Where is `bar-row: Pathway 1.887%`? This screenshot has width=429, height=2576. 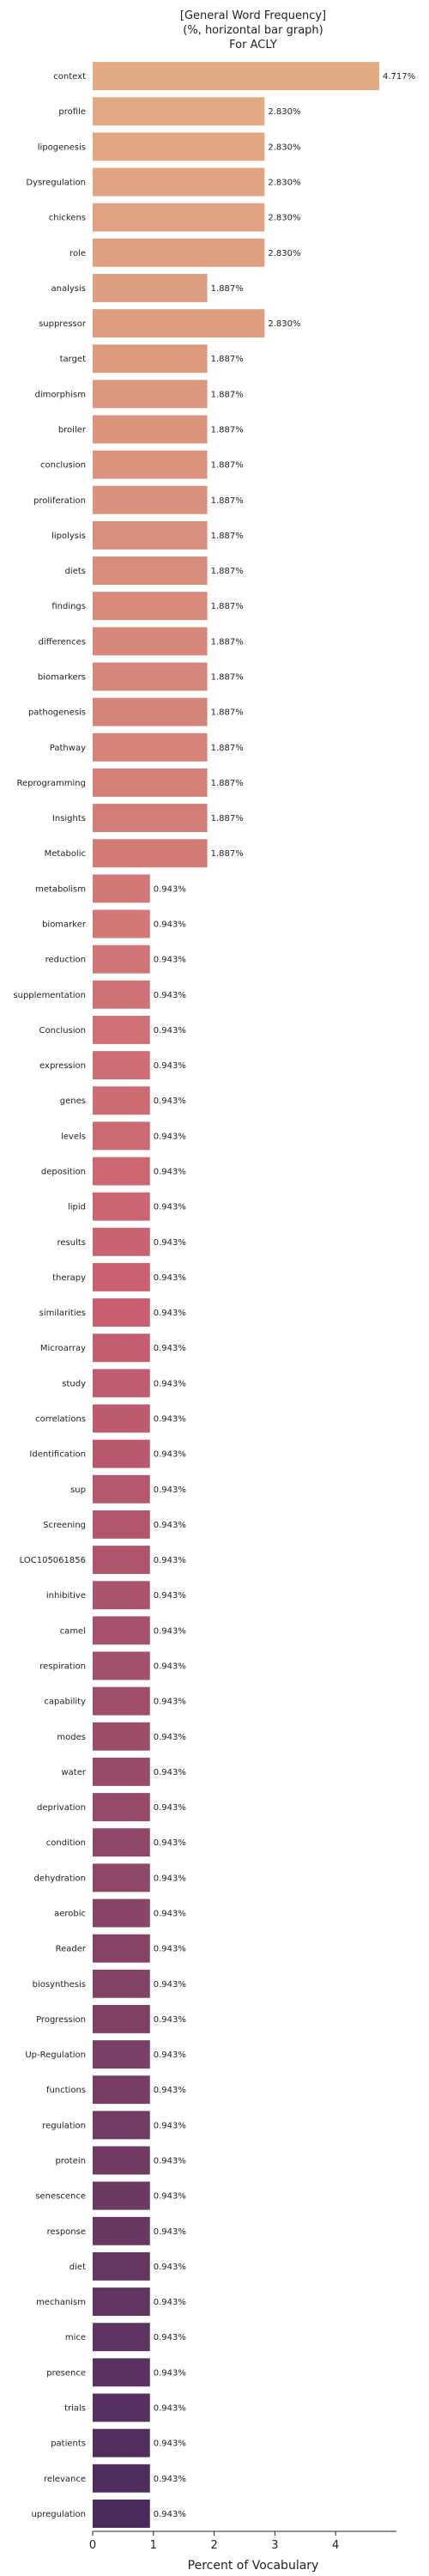
bar-row: Pathway 1.887% is located at coordinates (147, 747).